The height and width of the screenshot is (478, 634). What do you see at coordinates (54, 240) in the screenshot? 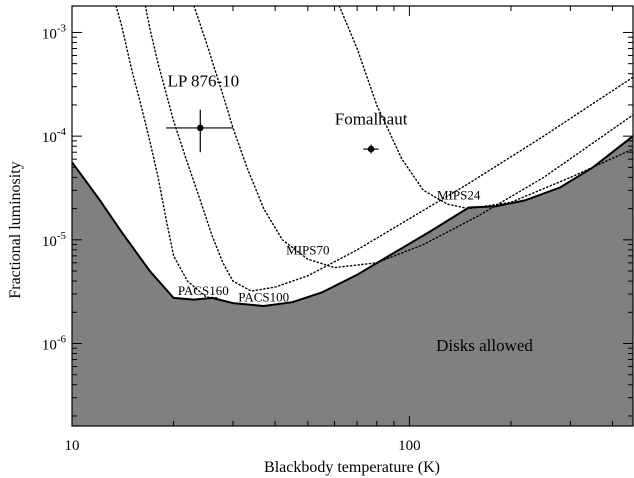
I see `y-tick-label: 10⁻⁵` at bounding box center [54, 240].